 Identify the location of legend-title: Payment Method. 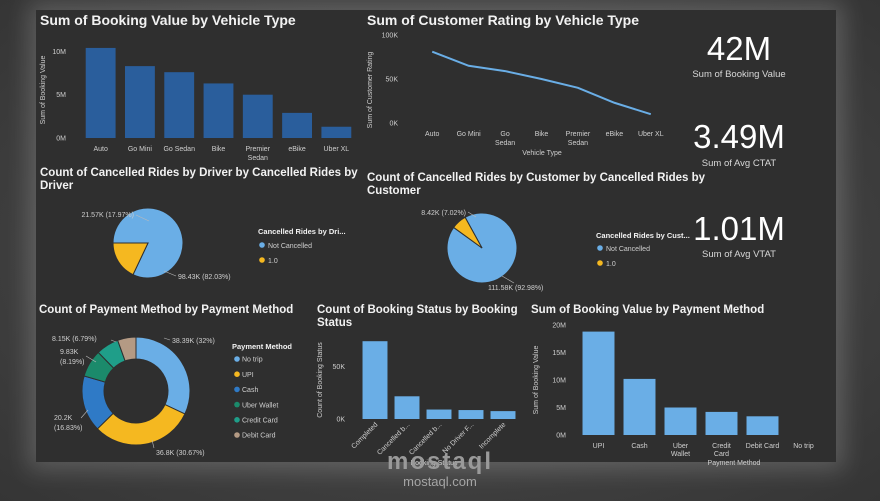
(262, 346).